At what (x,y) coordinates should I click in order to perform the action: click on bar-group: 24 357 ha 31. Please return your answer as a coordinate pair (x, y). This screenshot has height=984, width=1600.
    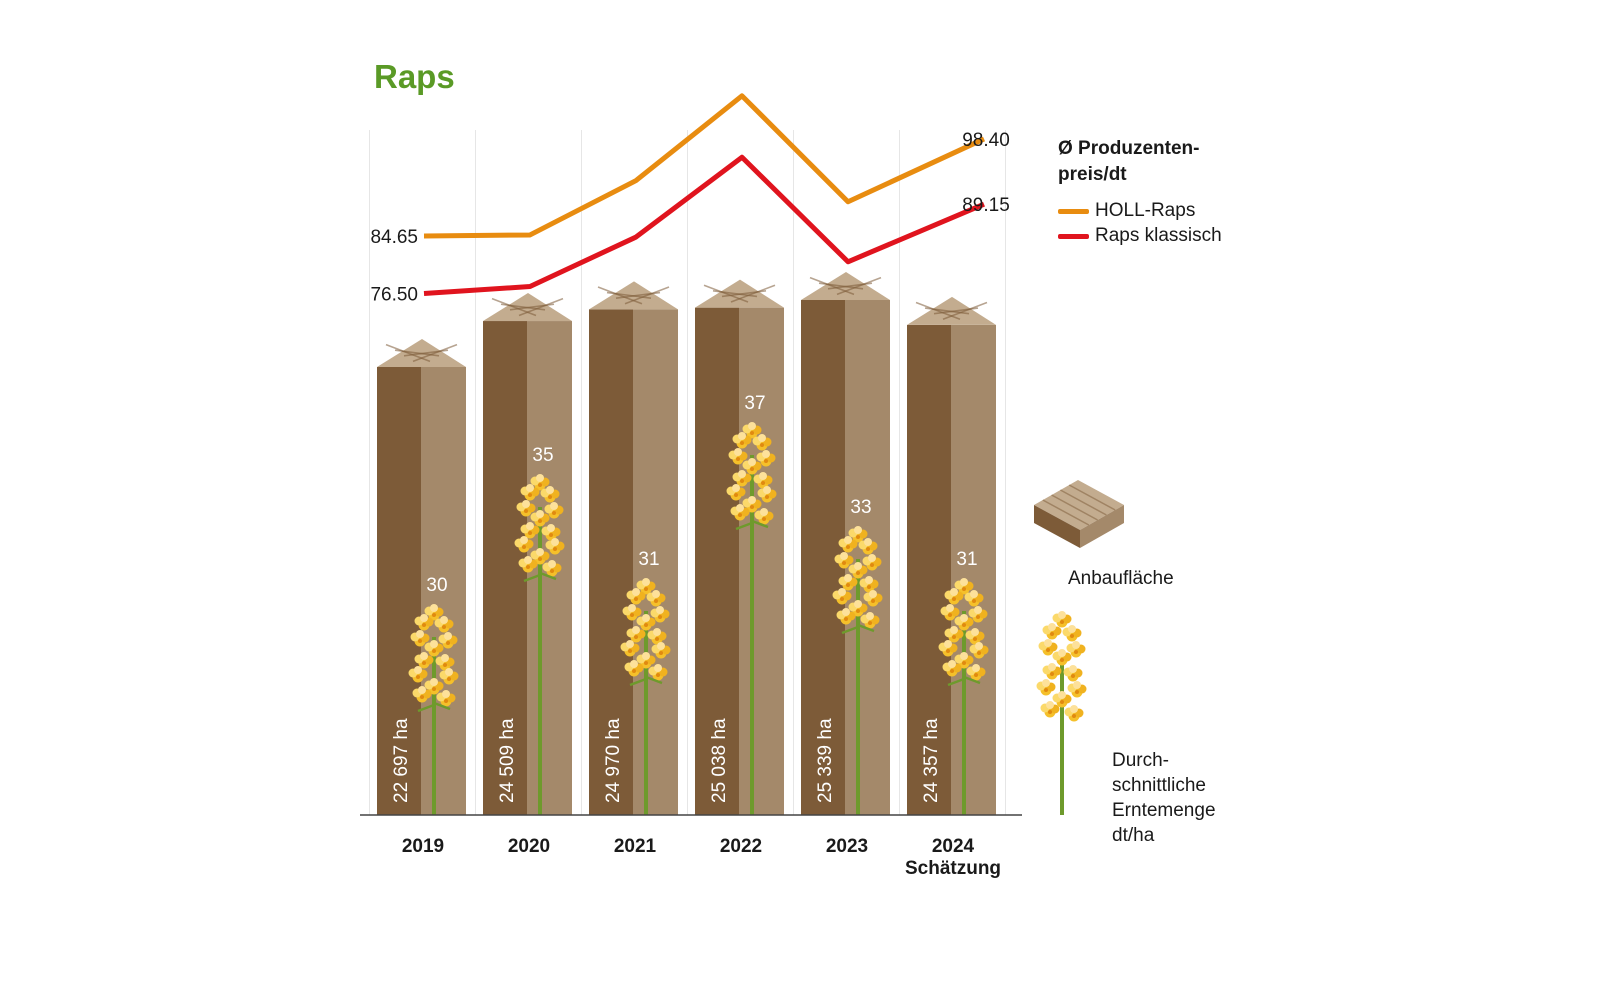
    Looking at the image, I should click on (951, 555).